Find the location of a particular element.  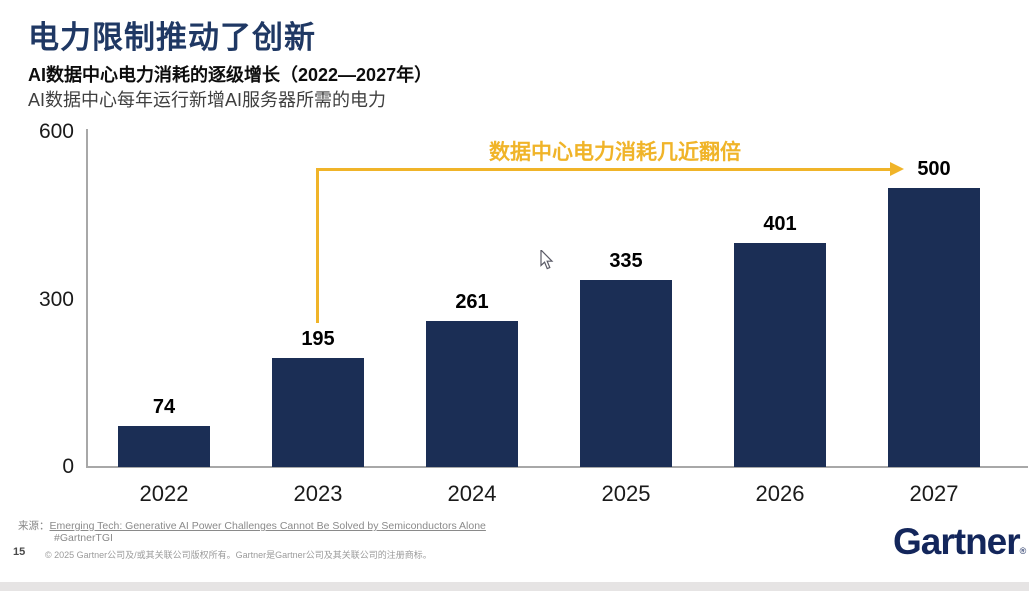

bar-value-label: 401 is located at coordinates (780, 224).